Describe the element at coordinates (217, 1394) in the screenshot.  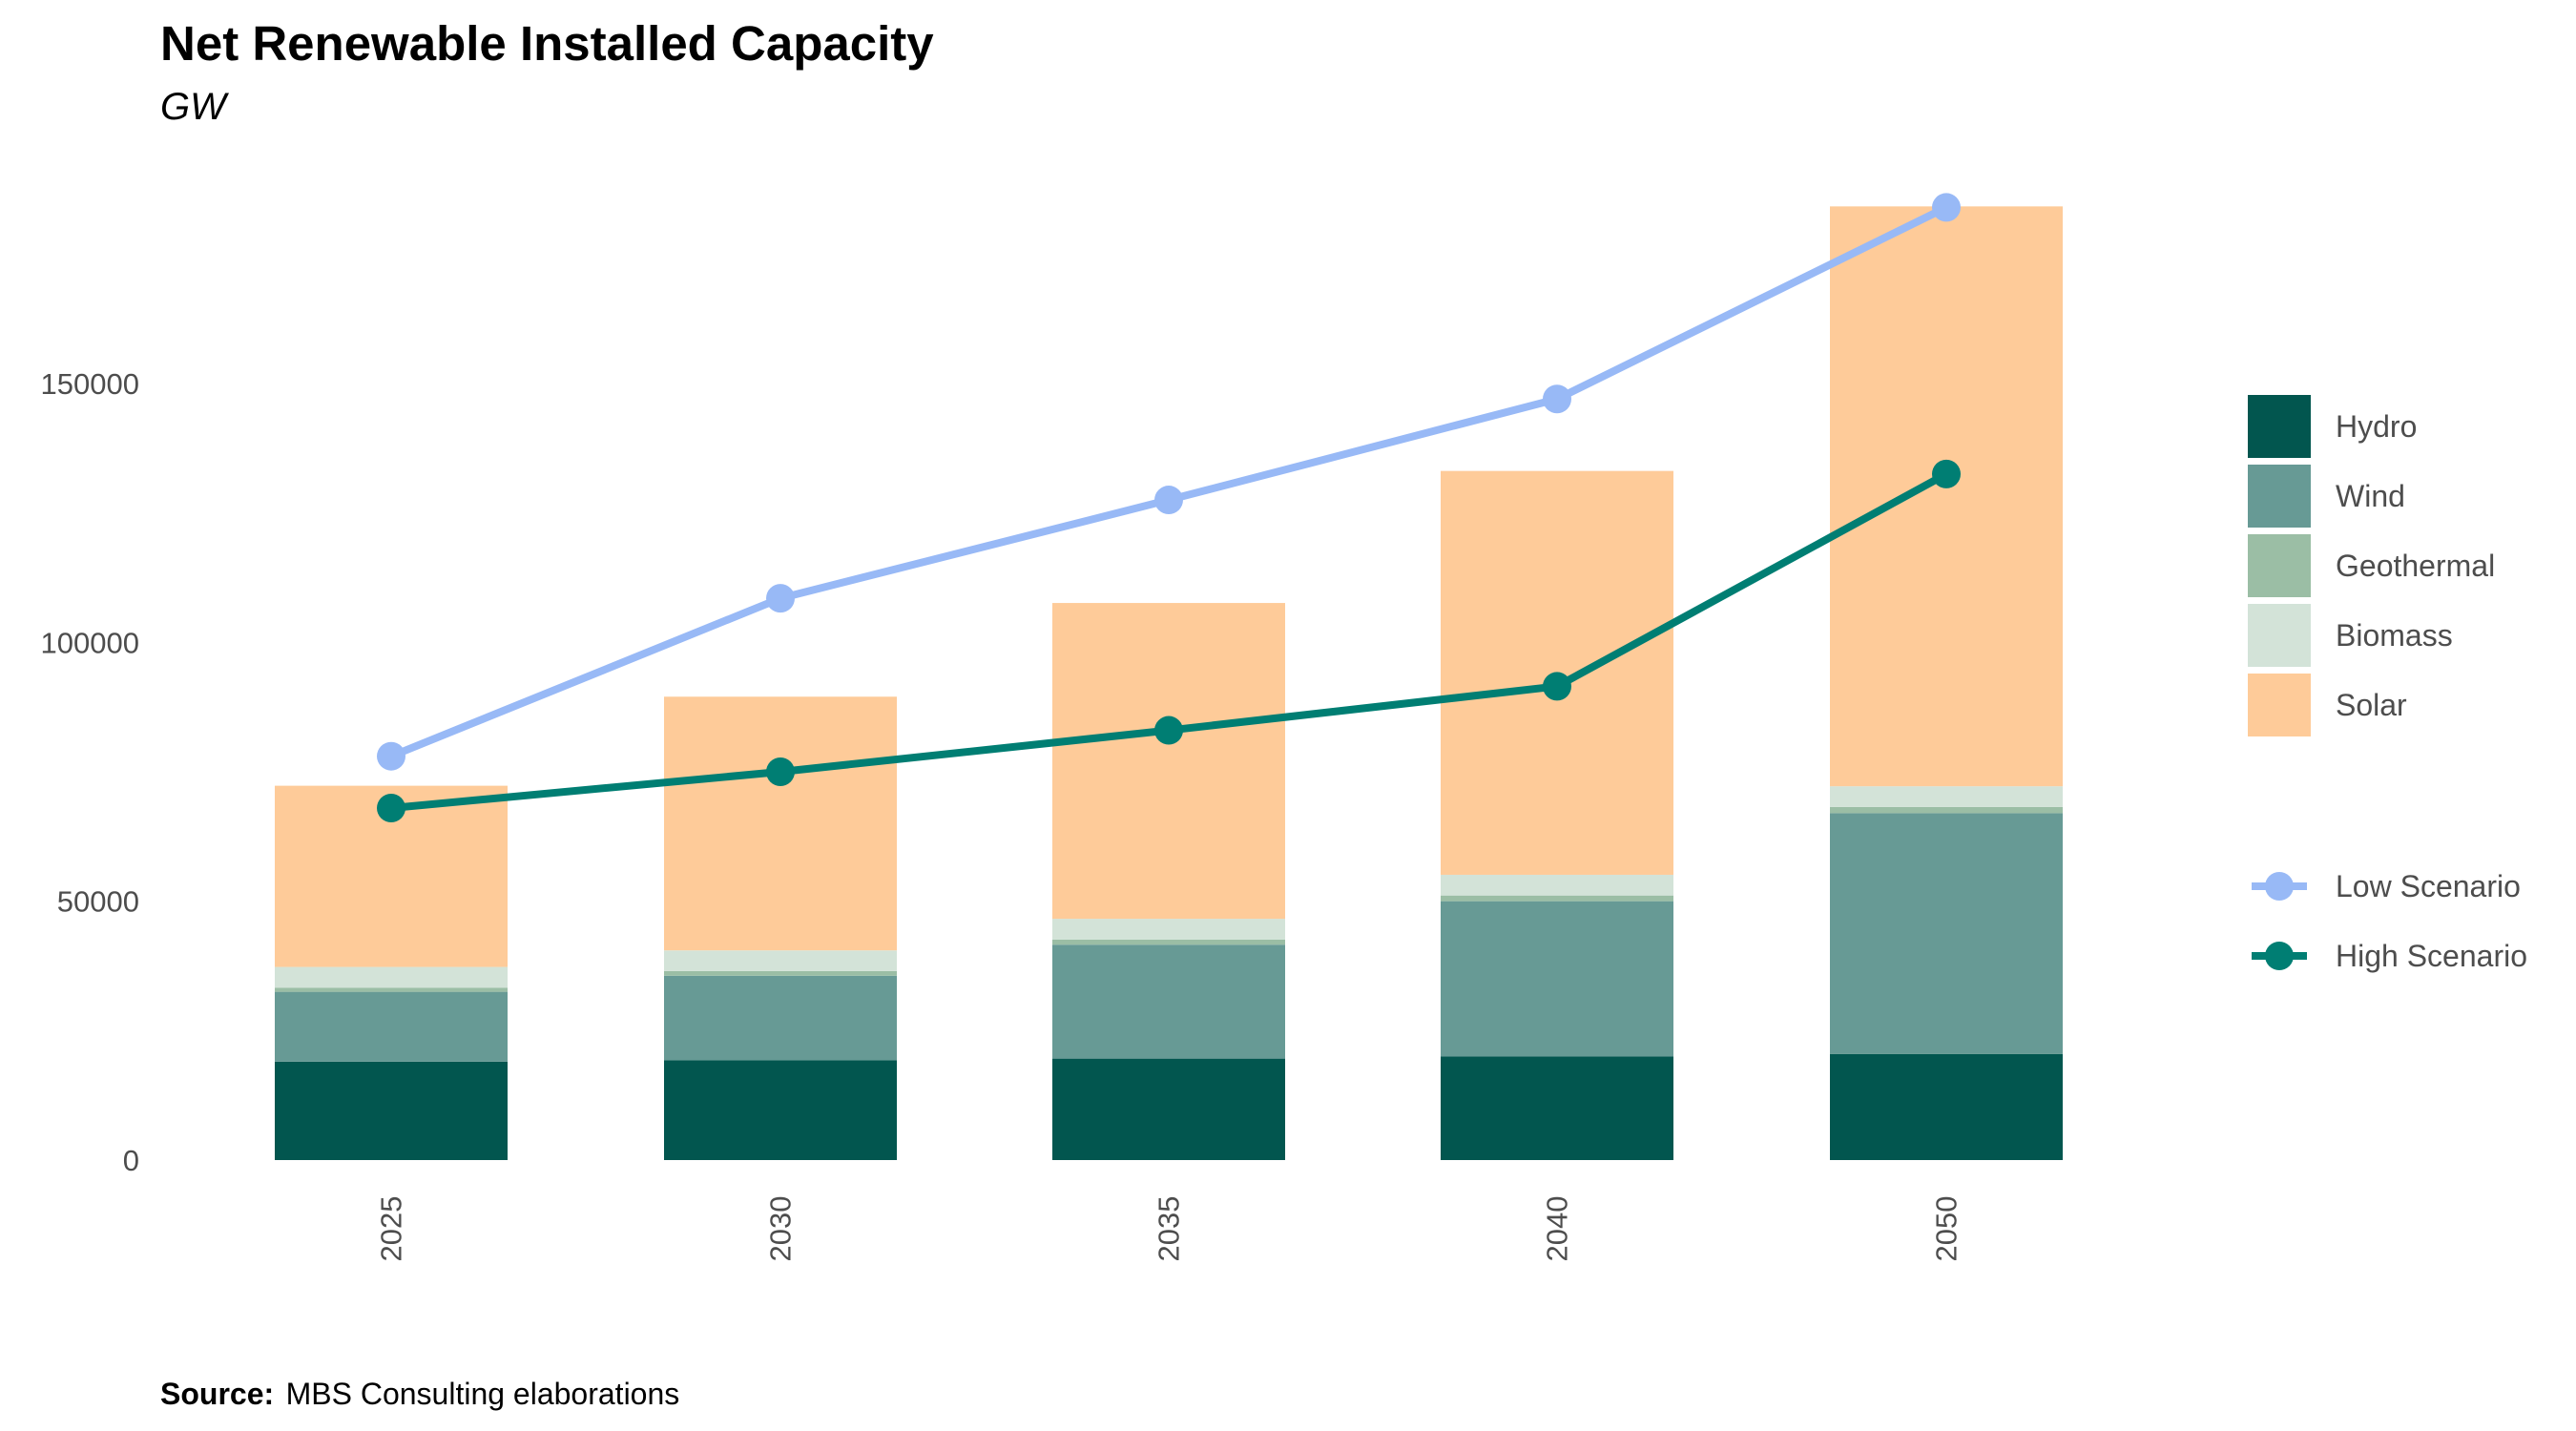
I see `source-label: Source:` at that location.